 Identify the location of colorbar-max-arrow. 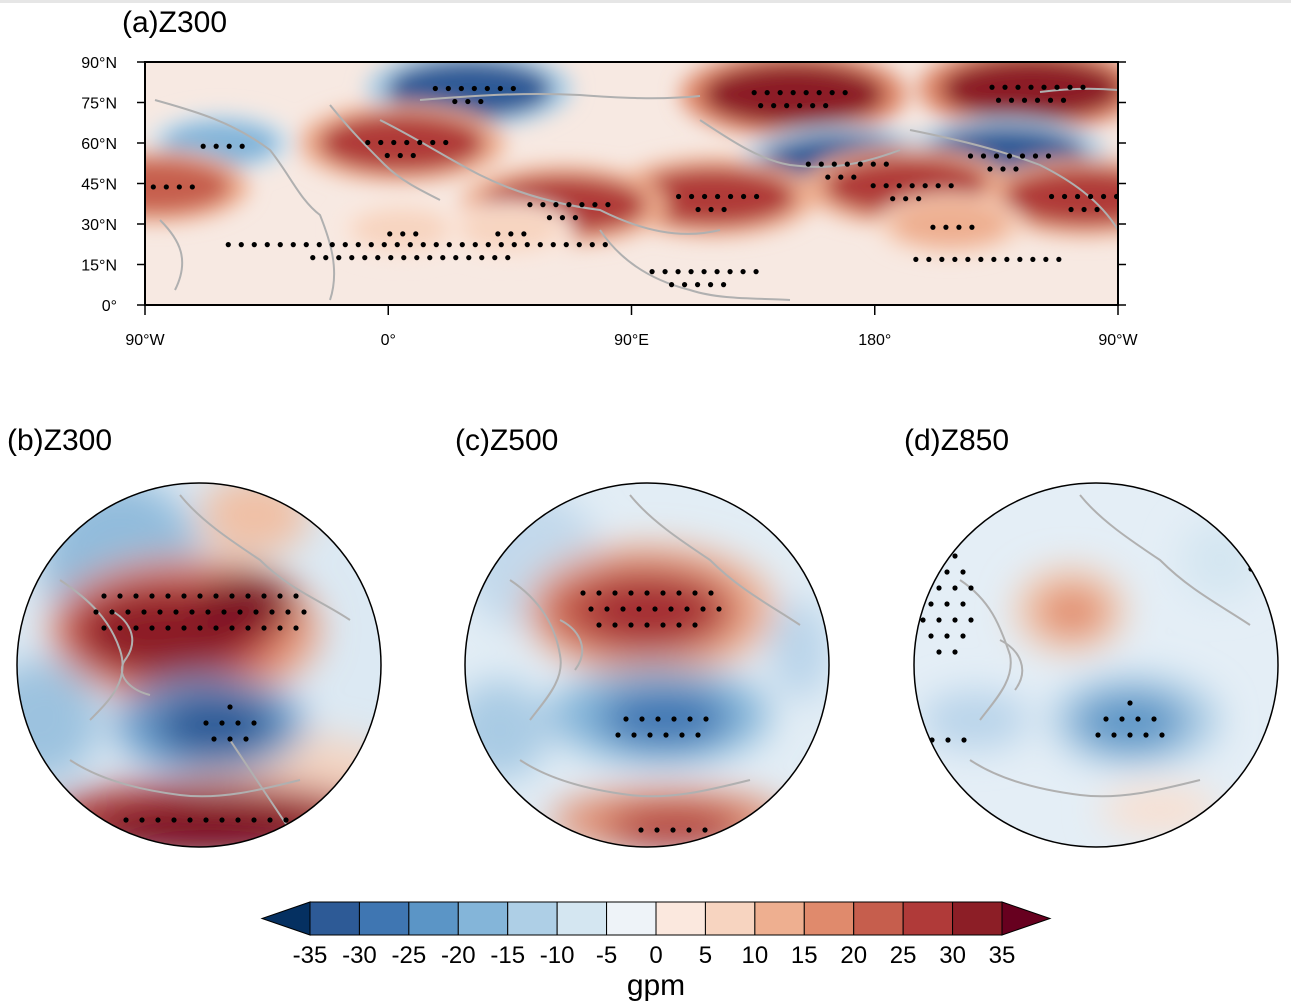
(1026, 918).